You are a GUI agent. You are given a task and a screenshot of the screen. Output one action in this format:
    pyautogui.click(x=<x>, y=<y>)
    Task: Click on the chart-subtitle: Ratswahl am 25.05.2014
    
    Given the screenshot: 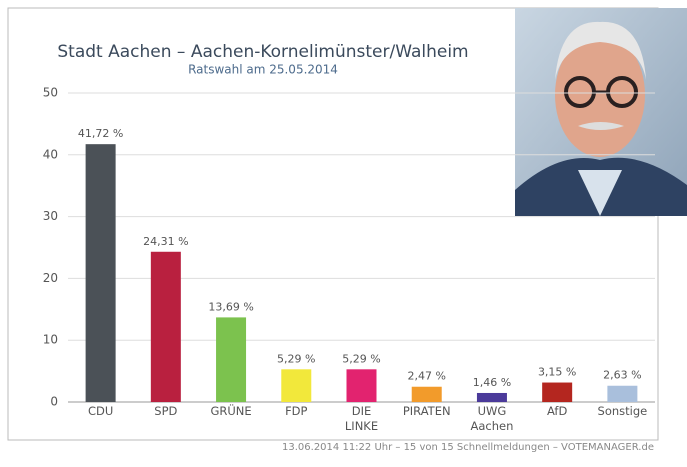 What is the action you would take?
    pyautogui.click(x=263, y=70)
    